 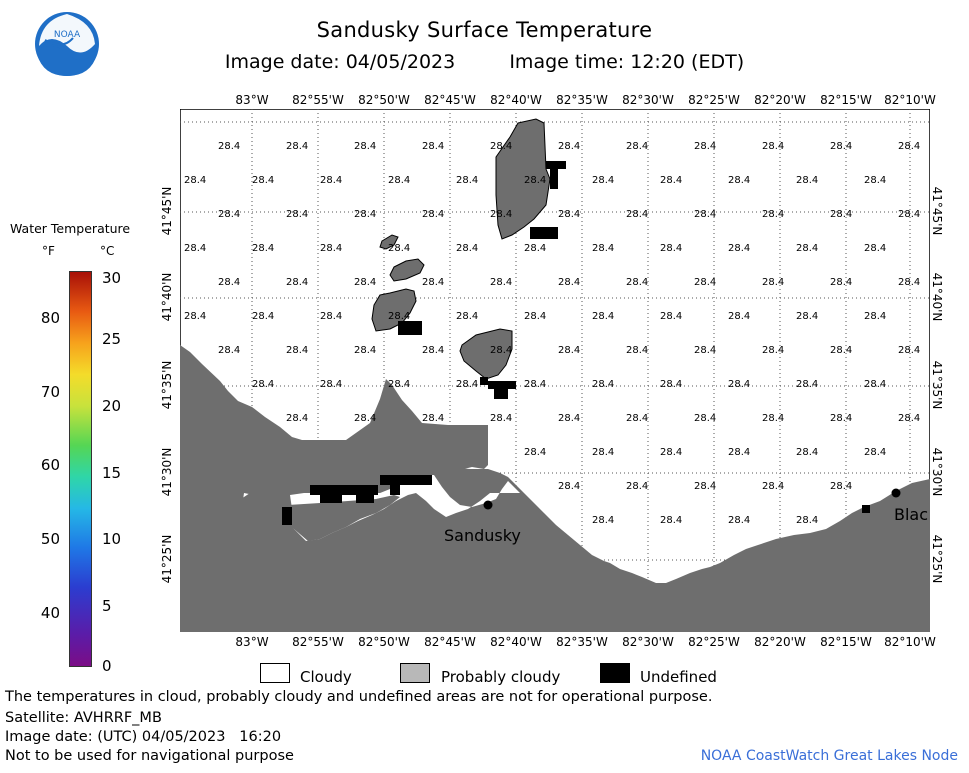 What do you see at coordinates (48, 251) in the screenshot?
I see `unit-fahrenheit: °F` at bounding box center [48, 251].